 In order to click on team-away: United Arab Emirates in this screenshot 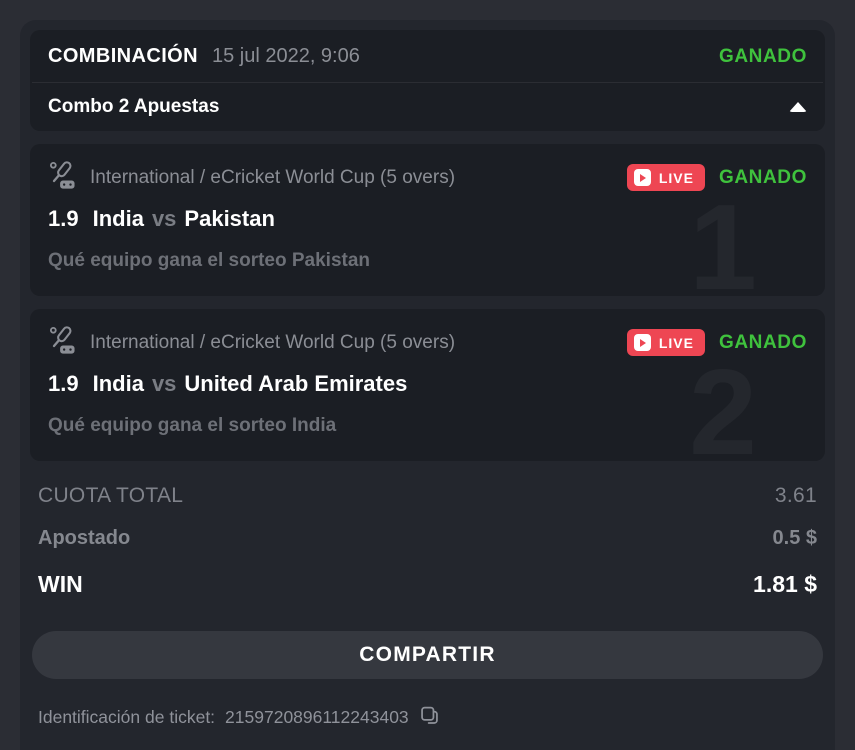, I will do `click(296, 383)`.